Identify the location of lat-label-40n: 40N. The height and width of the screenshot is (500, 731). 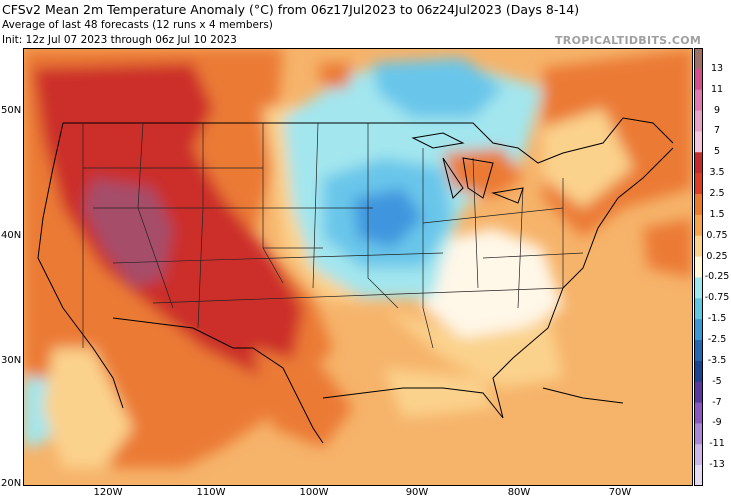
(11, 235).